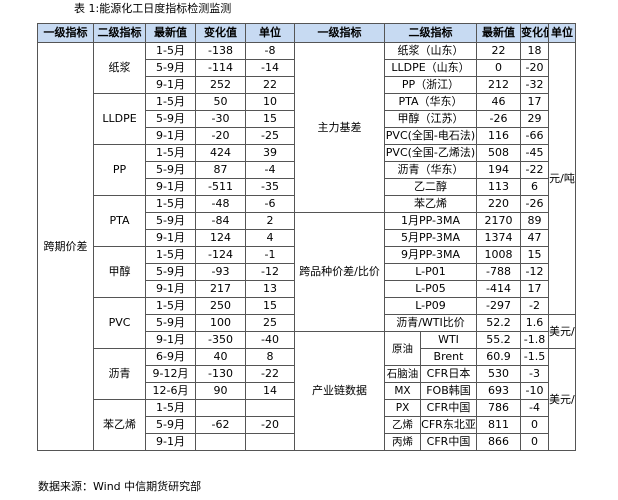 This screenshot has width=618, height=500. Describe the element at coordinates (534, 51) in the screenshot. I see `change-value: 18` at that location.